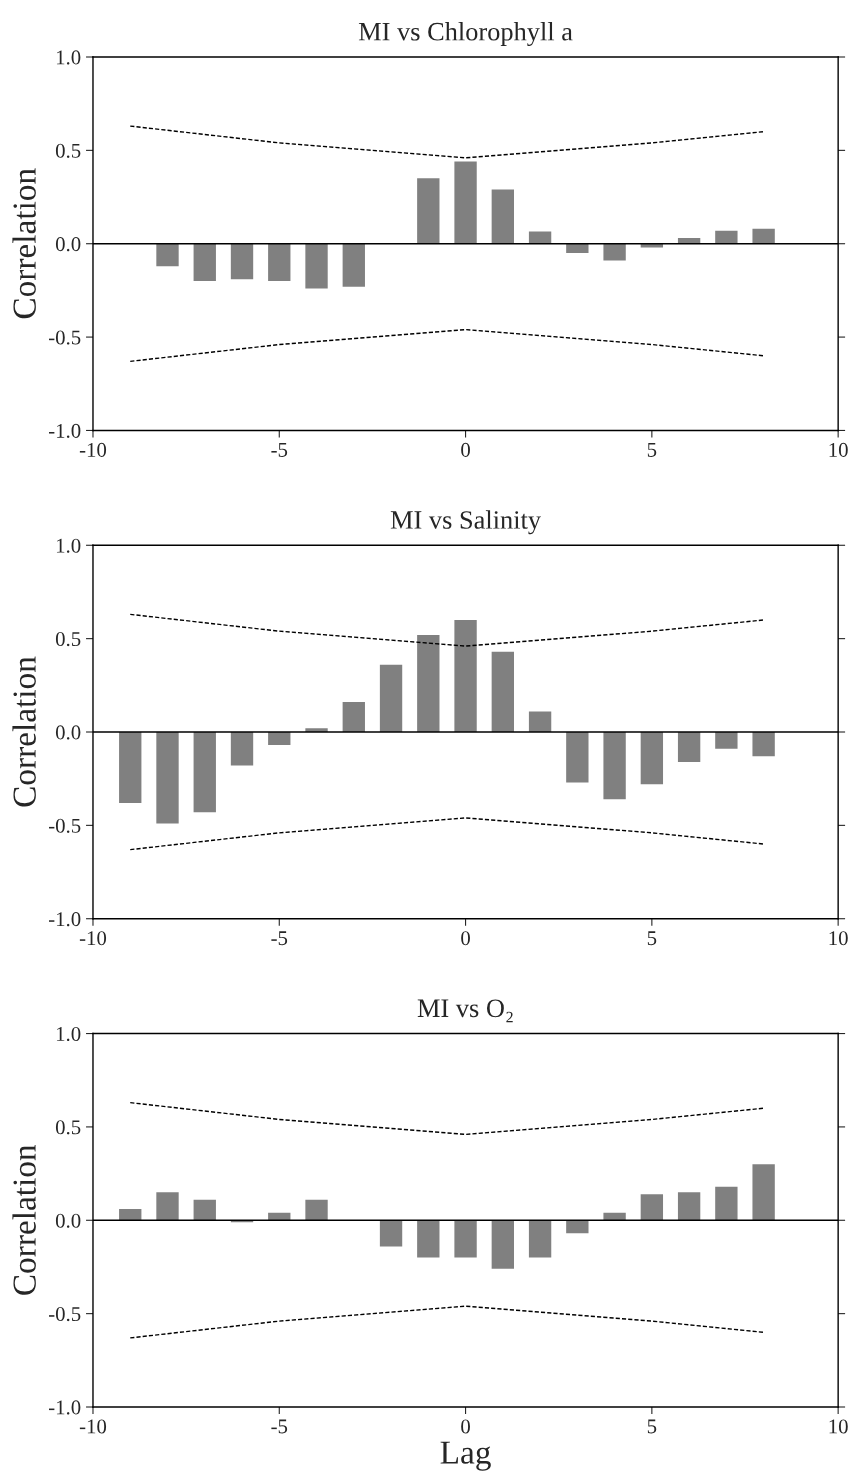 Image resolution: width=857 pixels, height=1479 pixels. I want to click on x-axis-title: Lag, so click(465, 1456).